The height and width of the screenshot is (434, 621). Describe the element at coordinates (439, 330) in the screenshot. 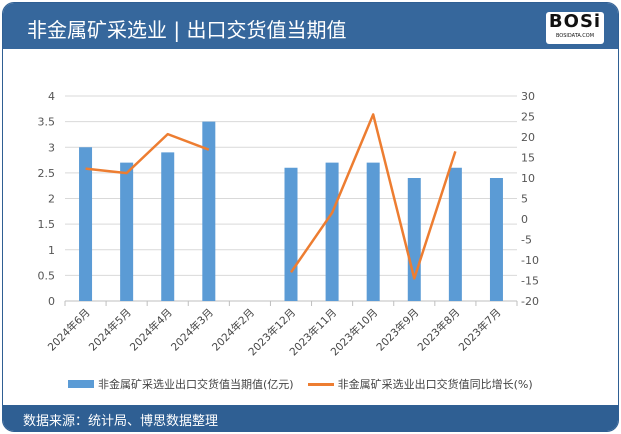

I see `x-tick-label: 2023年8月` at that location.